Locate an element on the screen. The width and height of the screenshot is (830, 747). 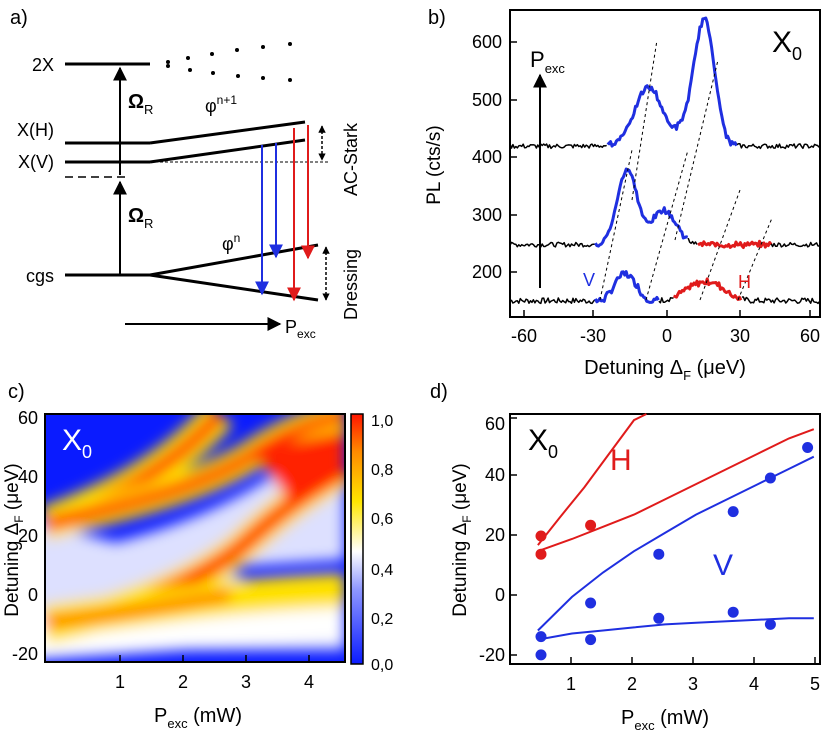
ac-stark-label: AC-Stark is located at coordinates (351, 159).